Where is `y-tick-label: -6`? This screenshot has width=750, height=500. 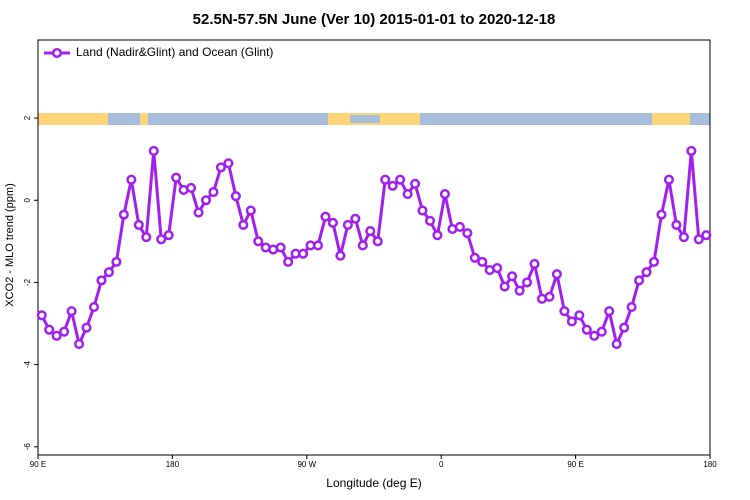 y-tick-label: -6 is located at coordinates (27, 447).